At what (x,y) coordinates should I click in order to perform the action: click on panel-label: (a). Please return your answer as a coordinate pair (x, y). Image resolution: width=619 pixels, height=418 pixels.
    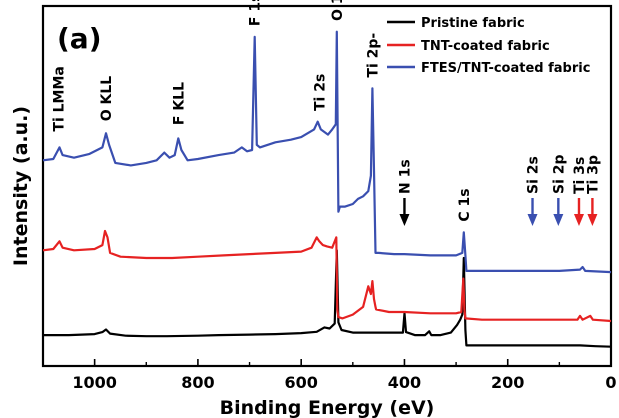
    Looking at the image, I should click on (79, 38).